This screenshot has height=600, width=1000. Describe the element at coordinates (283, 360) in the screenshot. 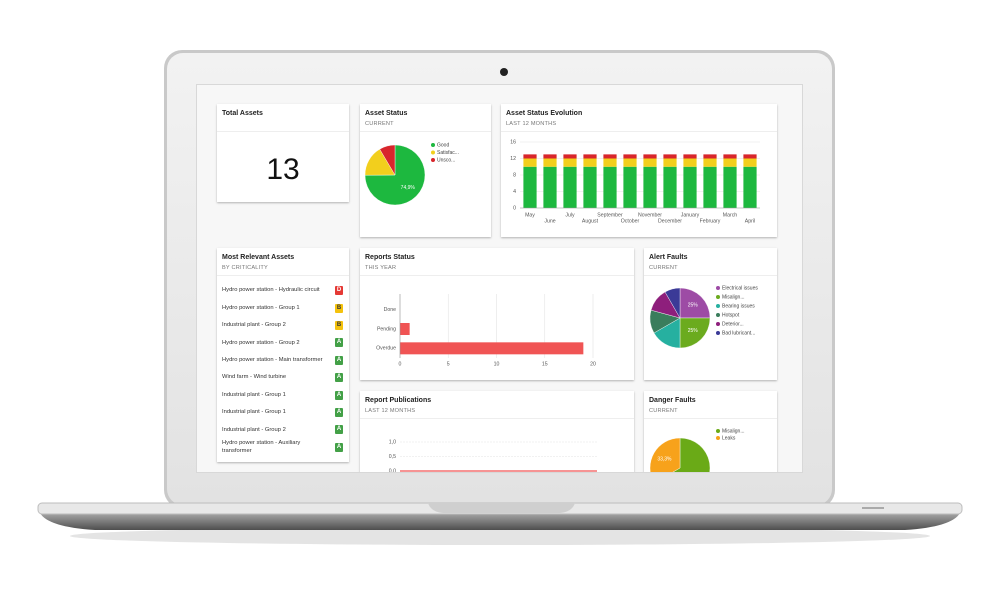

I see `asset-row: Hydro power station - Main transformer A` at that location.